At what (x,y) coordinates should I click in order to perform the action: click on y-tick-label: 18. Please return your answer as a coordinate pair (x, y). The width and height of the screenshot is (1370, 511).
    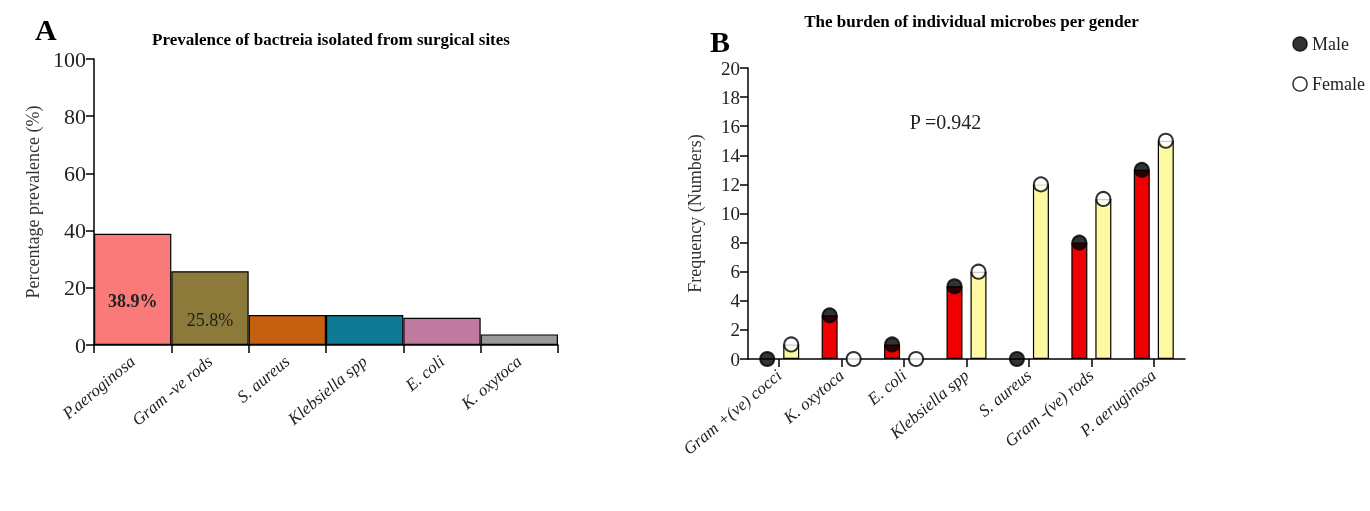
    Looking at the image, I should click on (730, 97).